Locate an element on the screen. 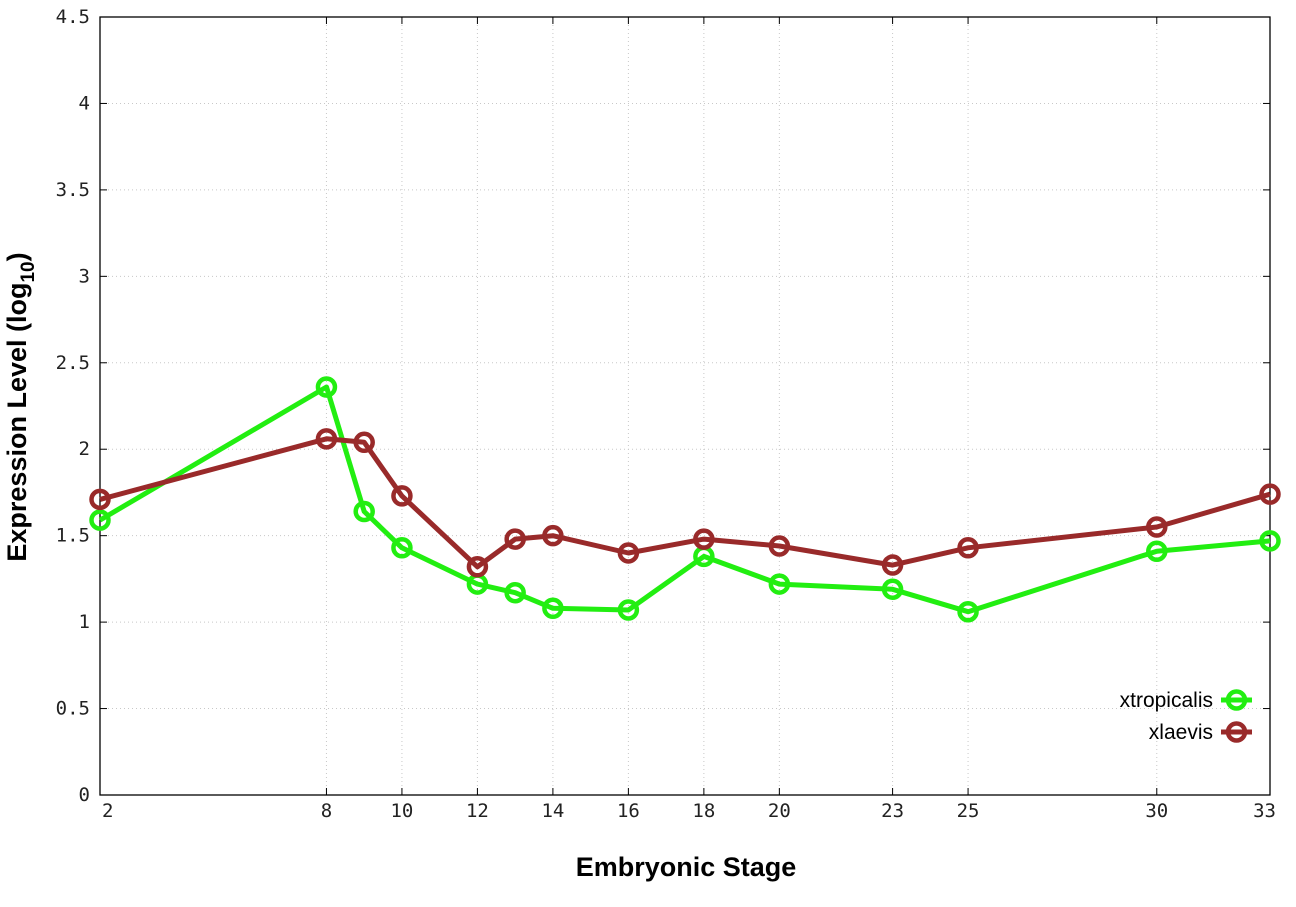 Image resolution: width=1296 pixels, height=907 pixels. x-tick-label: 20 is located at coordinates (779, 811).